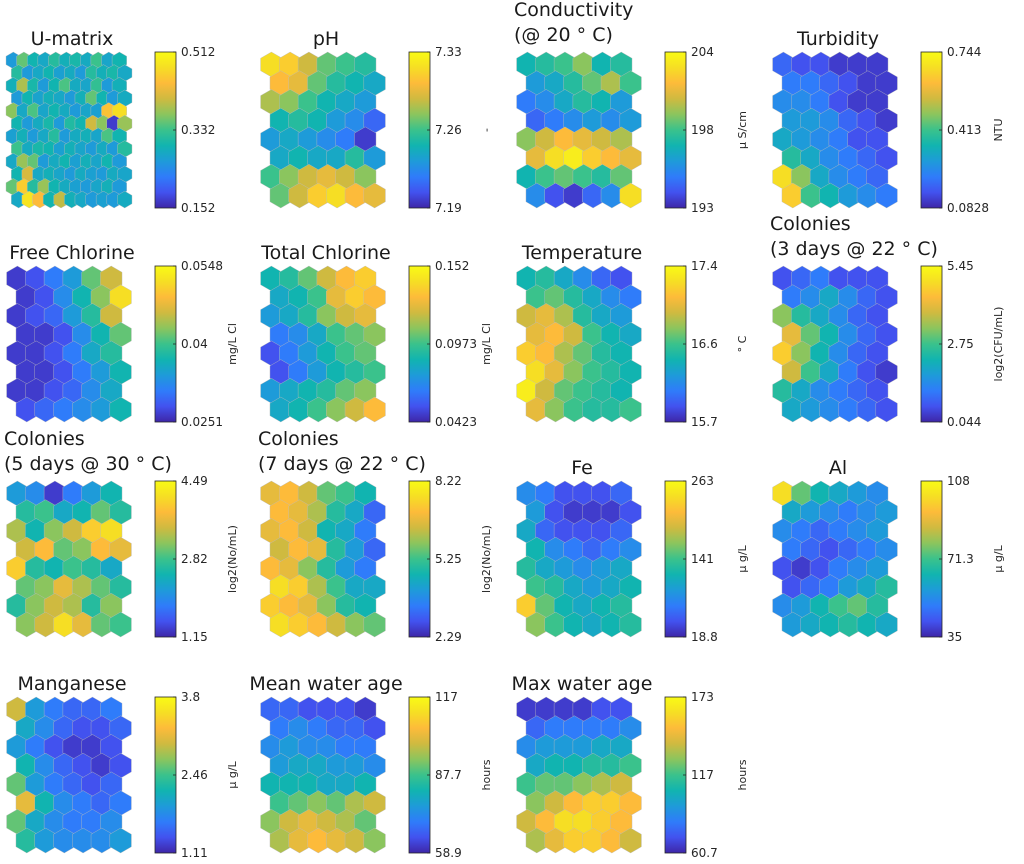 The height and width of the screenshot is (864, 1024). Describe the element at coordinates (704, 266) in the screenshot. I see `colorbar-tick-label: 17.4` at that location.